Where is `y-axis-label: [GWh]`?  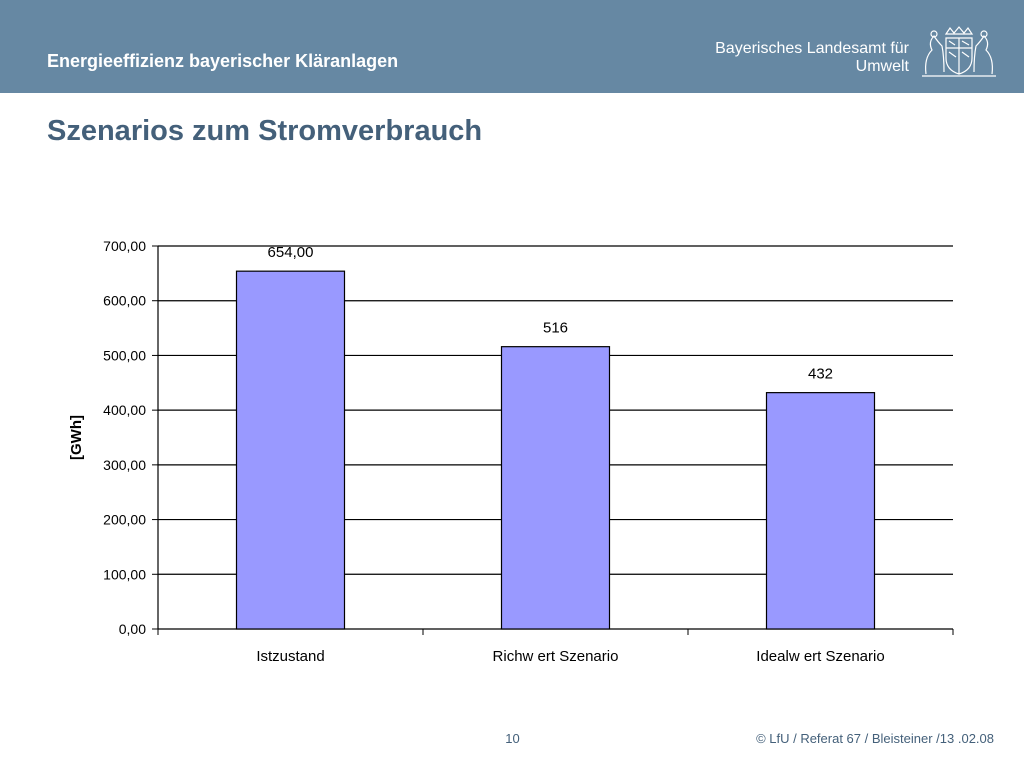 y-axis-label: [GWh] is located at coordinates (76, 437).